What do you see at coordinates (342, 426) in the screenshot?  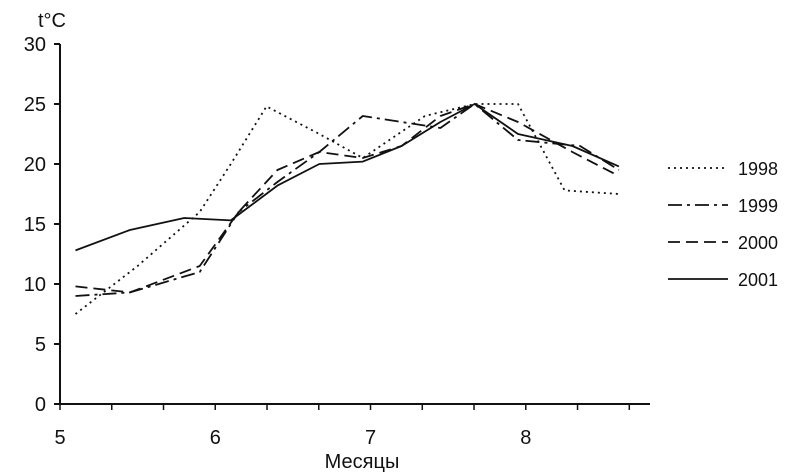 I see `x-ticks: 5 6 7 8` at bounding box center [342, 426].